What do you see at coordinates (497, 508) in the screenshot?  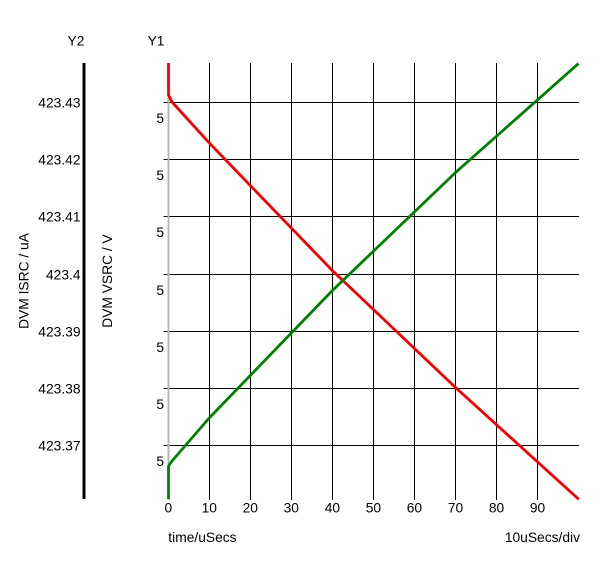 I see `svg-text: 80` at bounding box center [497, 508].